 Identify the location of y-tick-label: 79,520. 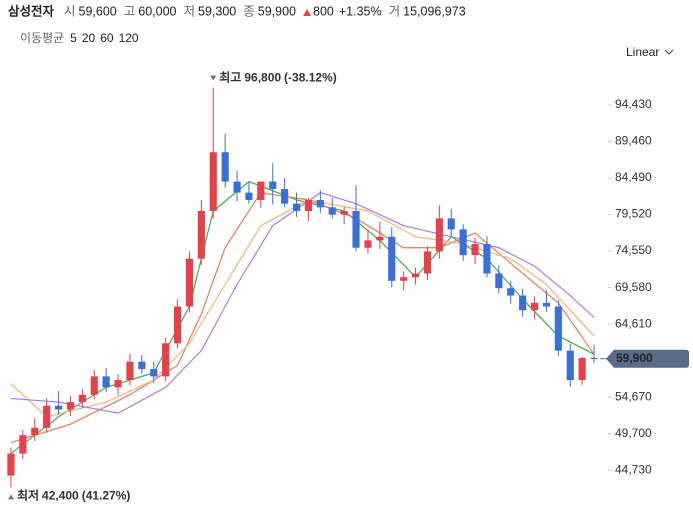
(633, 214).